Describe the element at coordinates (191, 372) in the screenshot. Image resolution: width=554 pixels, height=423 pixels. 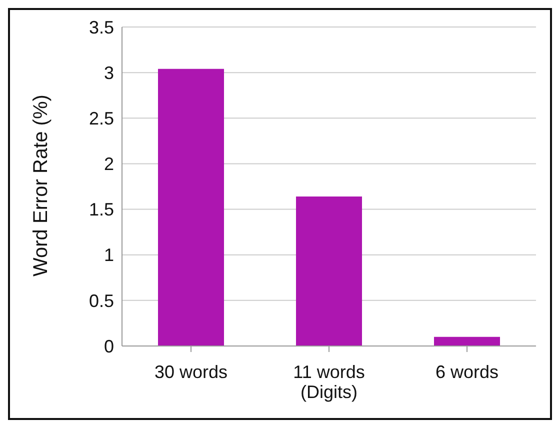
I see `x-tick-label: 30 words` at that location.